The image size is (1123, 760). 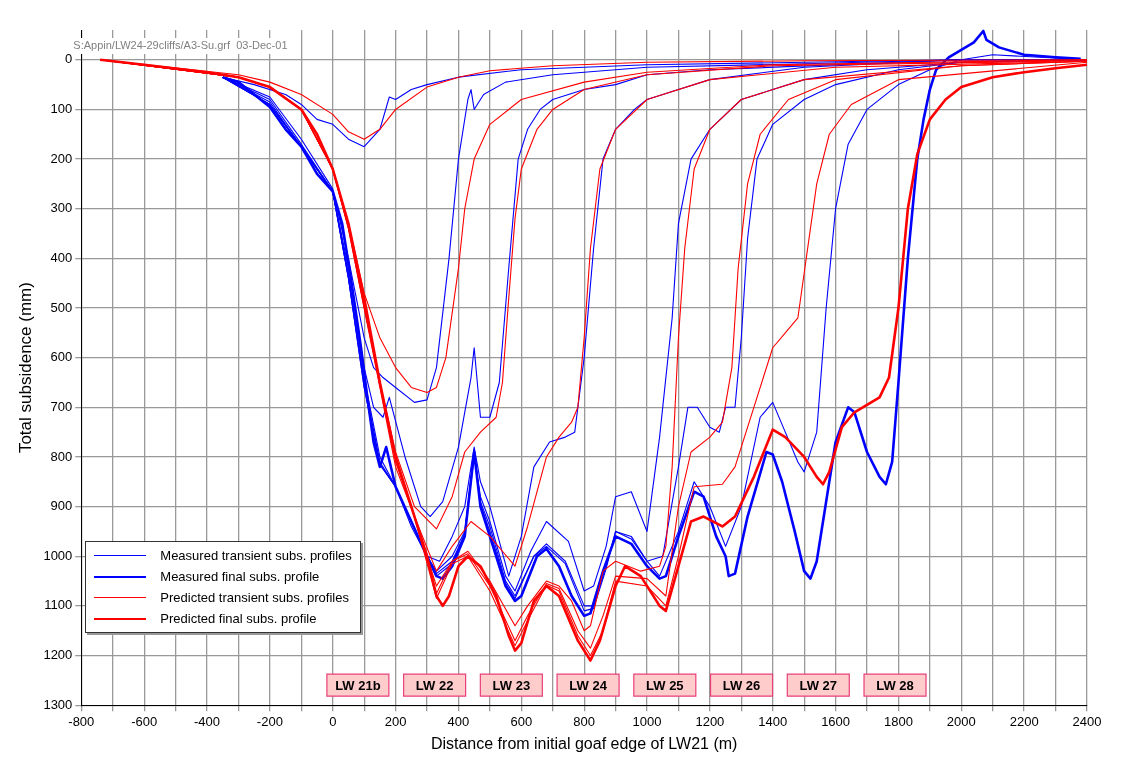 What do you see at coordinates (58, 704) in the screenshot?
I see `y-tick-label: 1300` at bounding box center [58, 704].